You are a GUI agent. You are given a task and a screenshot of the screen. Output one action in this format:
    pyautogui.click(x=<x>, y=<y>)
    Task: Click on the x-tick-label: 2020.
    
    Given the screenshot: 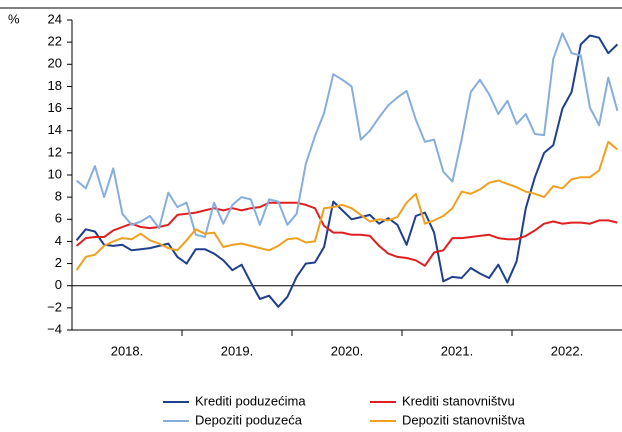 What is the action you would take?
    pyautogui.click(x=347, y=350)
    